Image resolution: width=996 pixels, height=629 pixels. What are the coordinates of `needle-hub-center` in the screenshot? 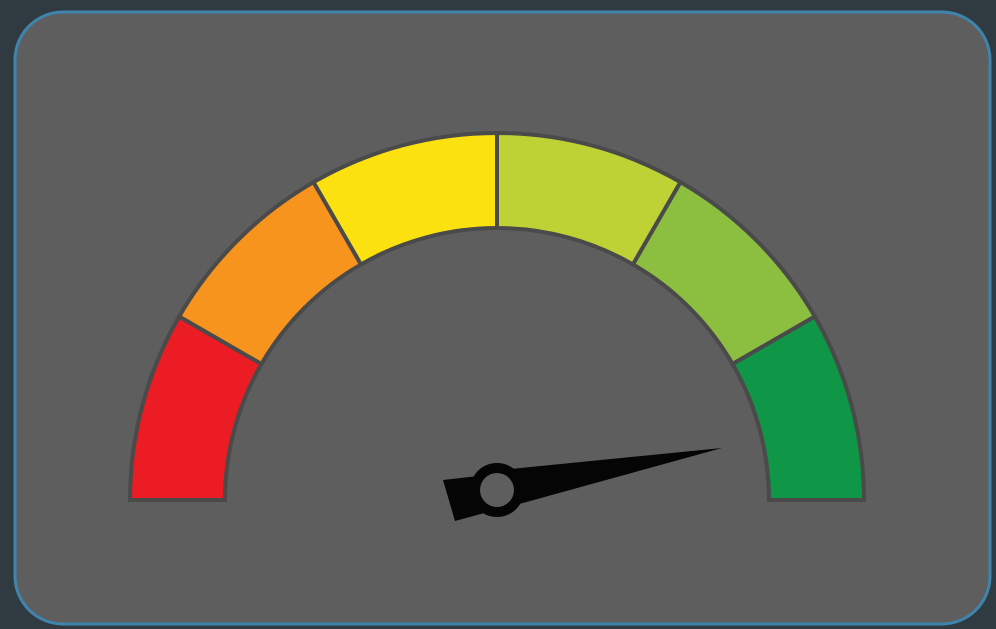 It's located at (497, 490).